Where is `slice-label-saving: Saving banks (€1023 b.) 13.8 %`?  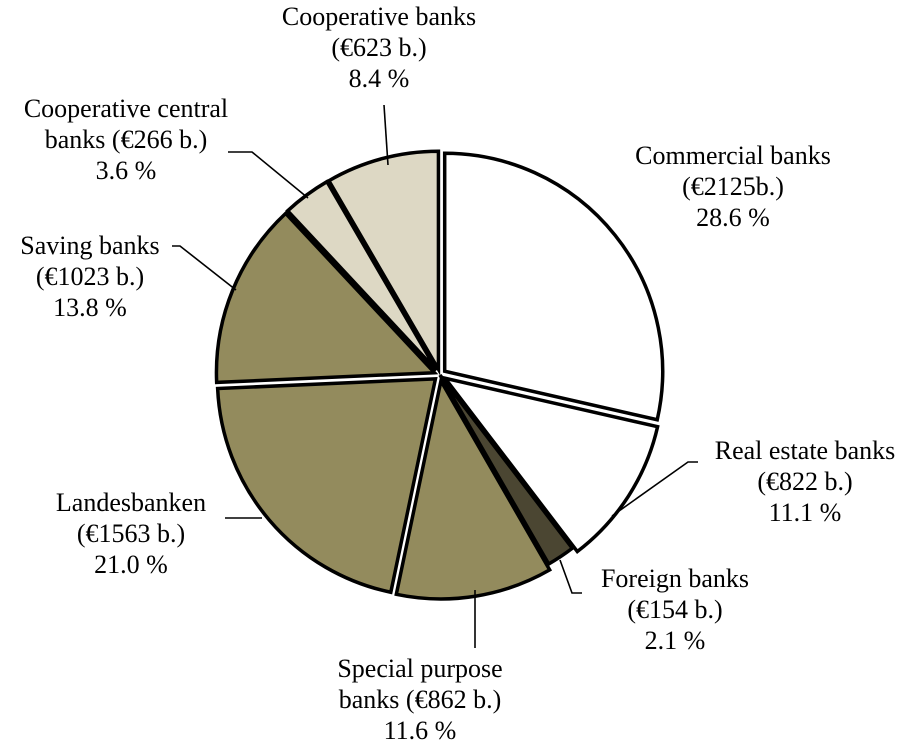 slice-label-saving: Saving banks (€1023 b.) 13.8 % is located at coordinates (89, 276).